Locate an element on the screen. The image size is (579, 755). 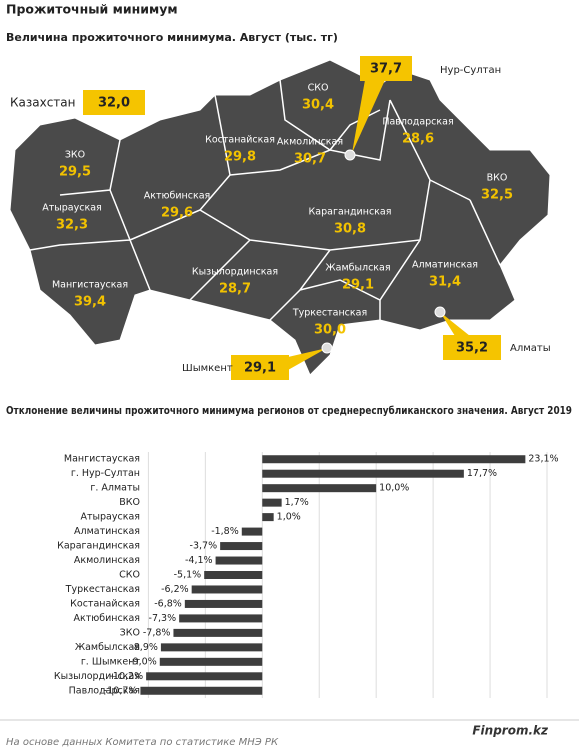
region-value: 30,7 is located at coordinates (310, 159).